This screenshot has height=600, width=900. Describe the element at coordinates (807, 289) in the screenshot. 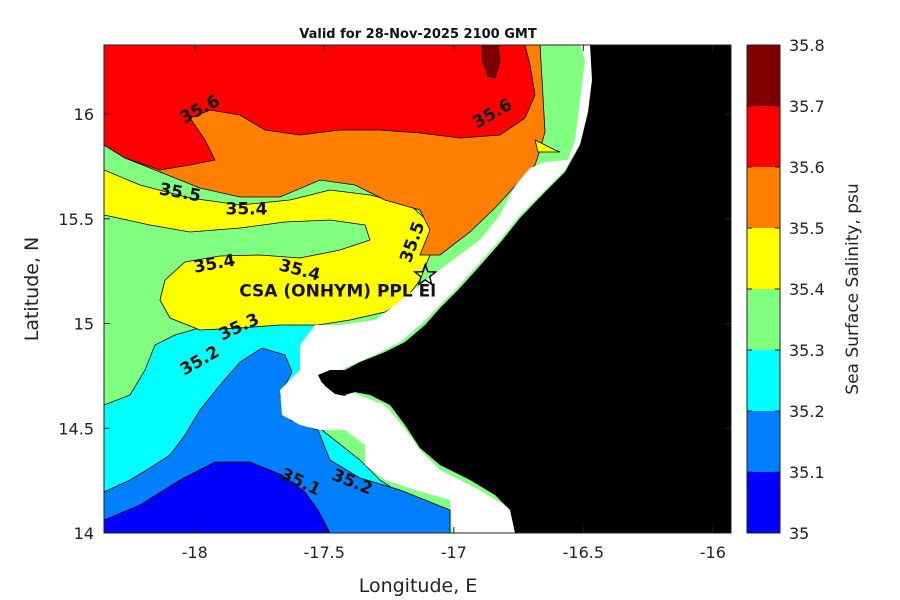

I see `colorbar-tick-label: 35.4` at that location.